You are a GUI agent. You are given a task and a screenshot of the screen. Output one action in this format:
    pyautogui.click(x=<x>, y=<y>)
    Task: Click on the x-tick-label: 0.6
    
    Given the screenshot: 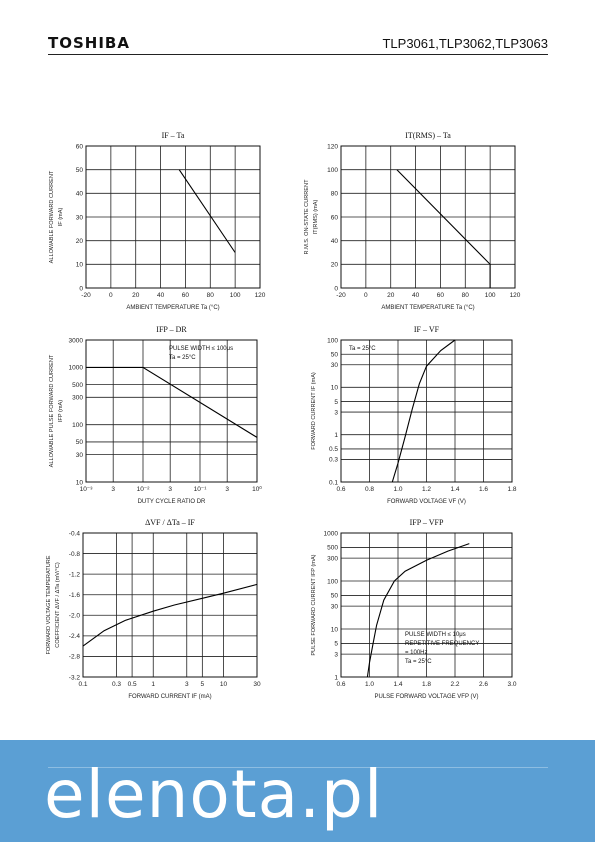 What is the action you would take?
    pyautogui.click(x=340, y=684)
    